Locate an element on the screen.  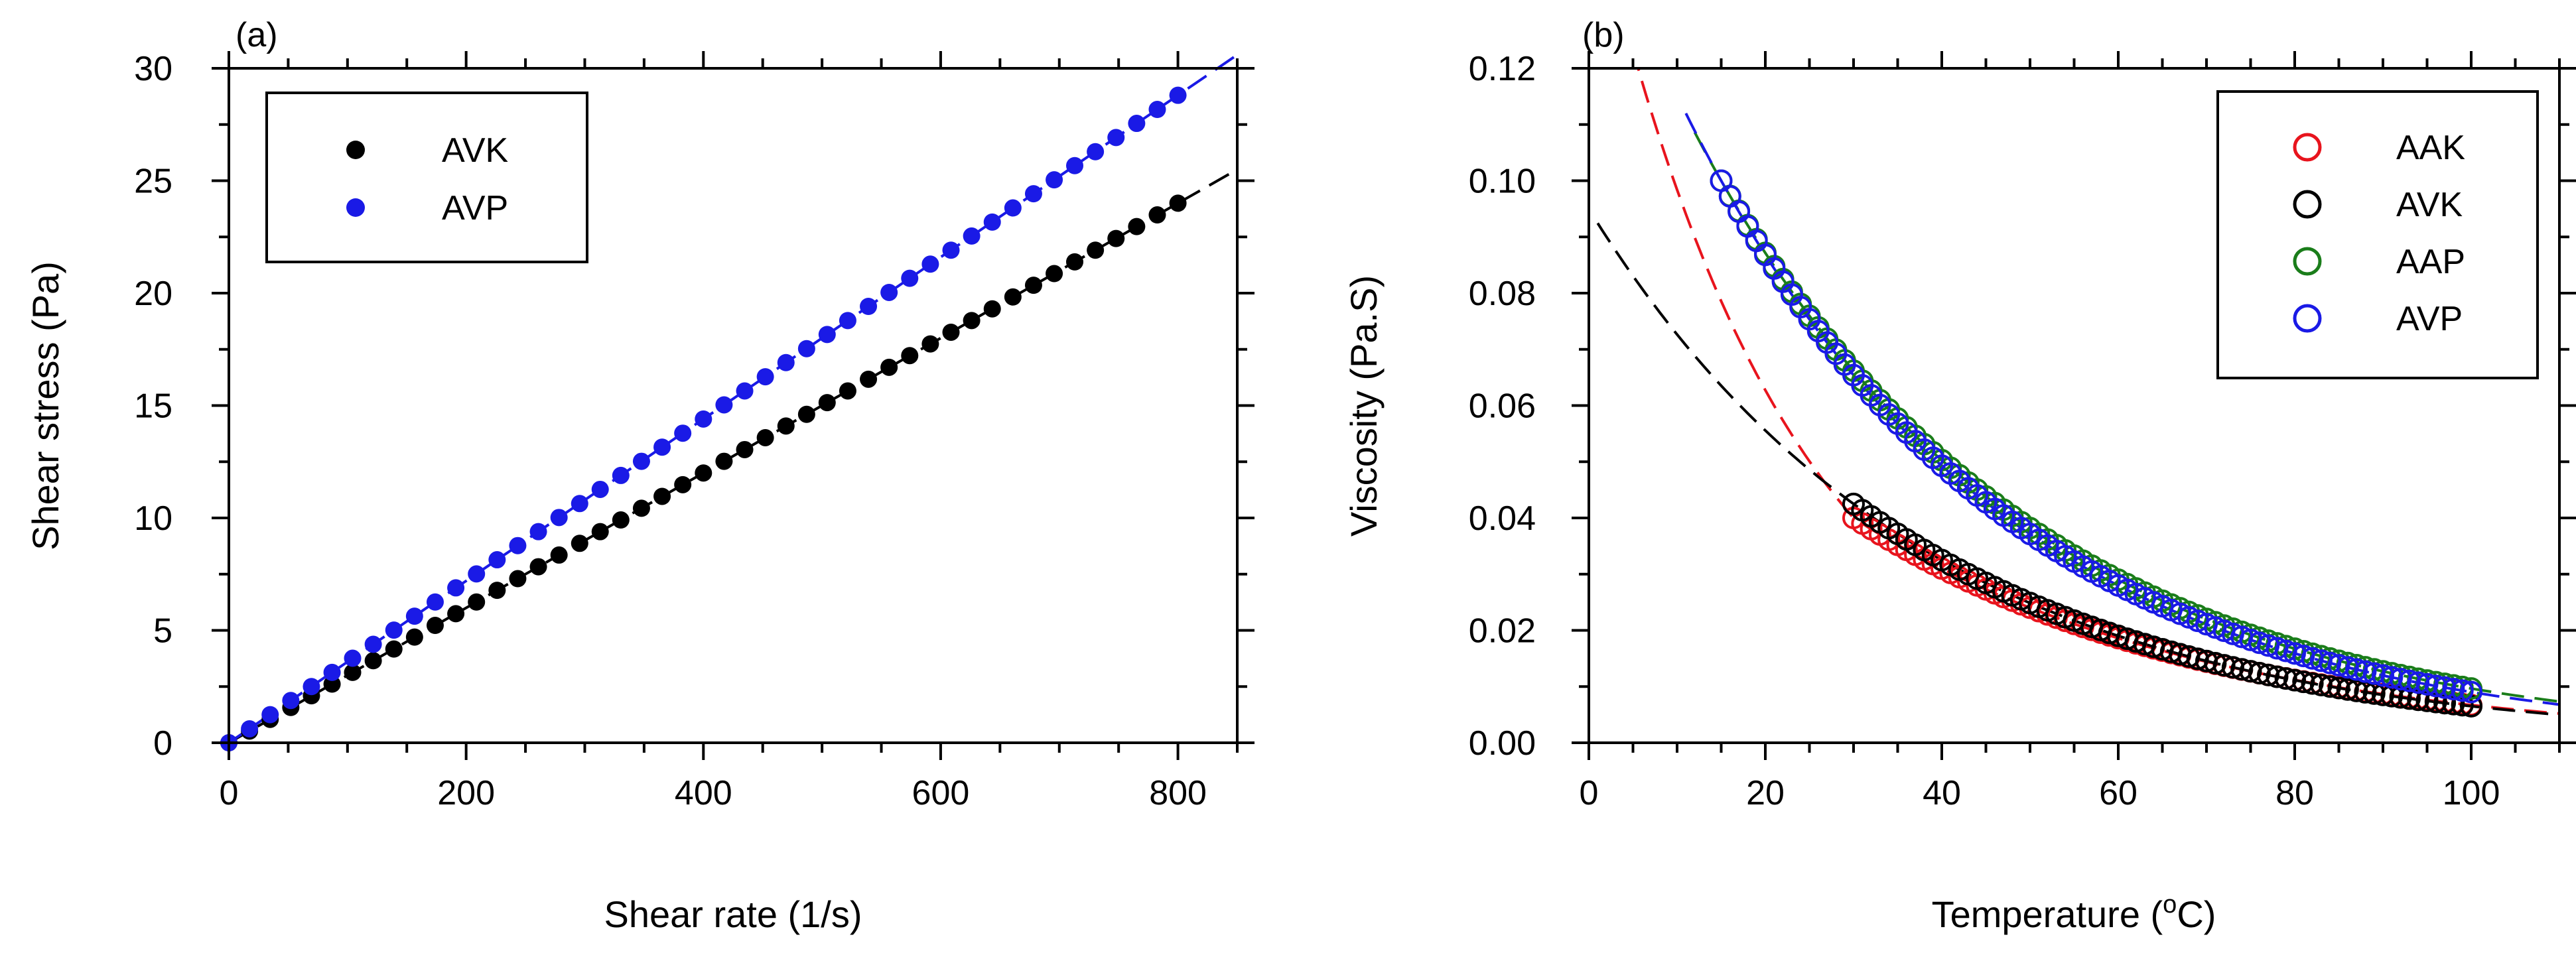
y-tick-label: 20 is located at coordinates (153, 294).